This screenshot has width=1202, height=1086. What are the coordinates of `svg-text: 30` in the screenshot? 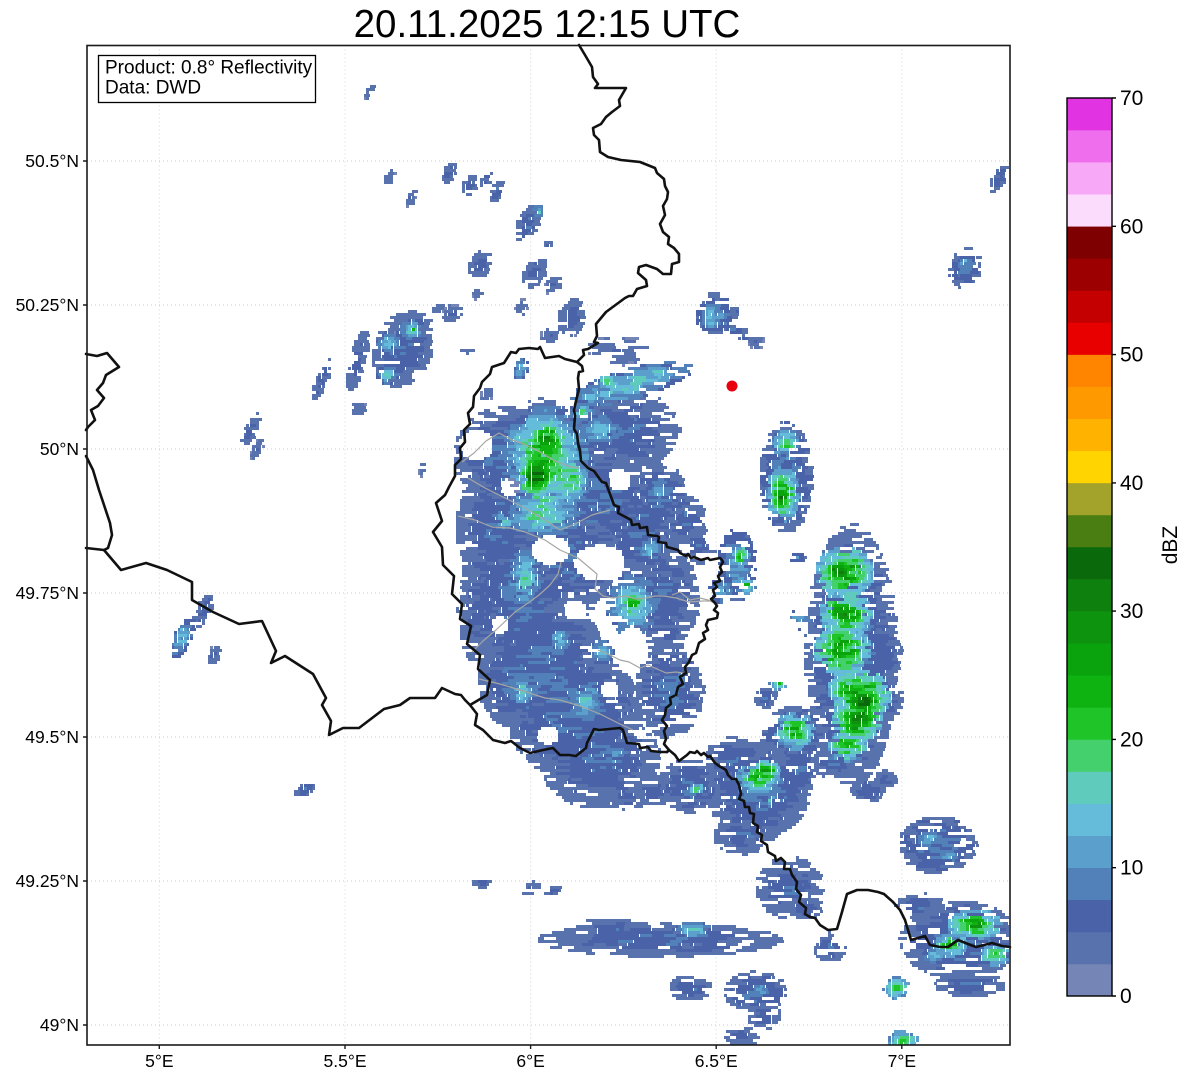 It's located at (1131, 611).